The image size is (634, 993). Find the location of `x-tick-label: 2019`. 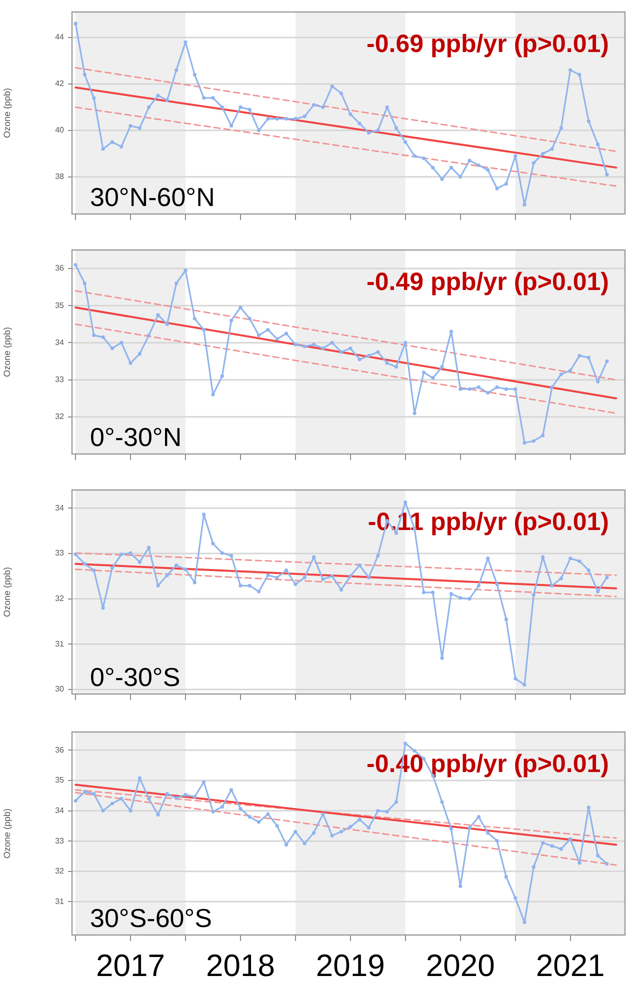

x-tick-label: 2019 is located at coordinates (350, 966).